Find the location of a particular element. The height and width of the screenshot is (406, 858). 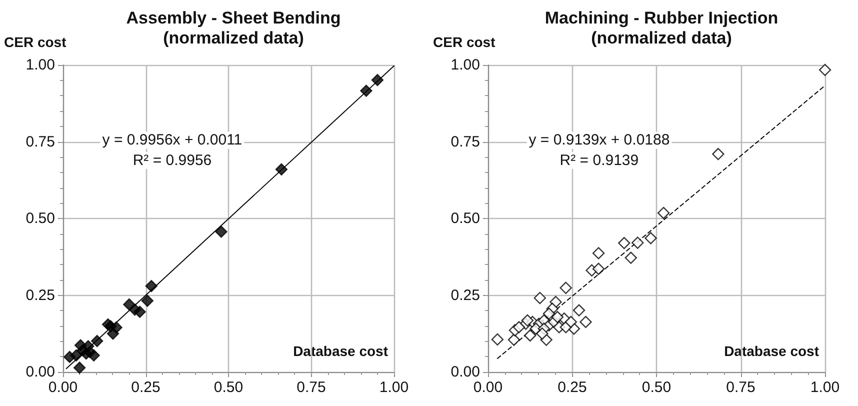

annotation: y = 0.9956x + 0.0011 is located at coordinates (172, 140).